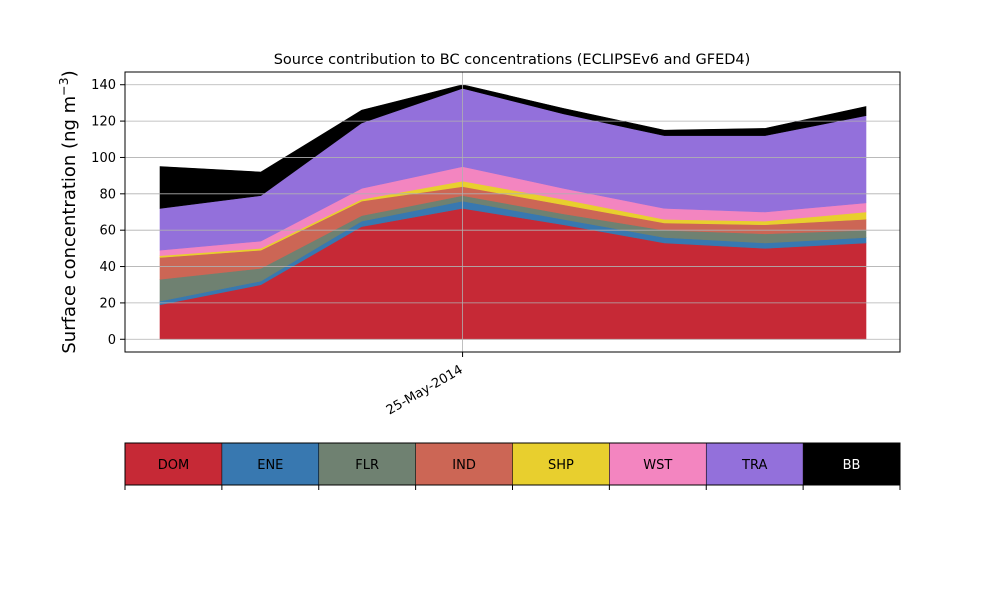 This screenshot has height=604, width=1000. I want to click on y-tick-label: 100, so click(103, 158).